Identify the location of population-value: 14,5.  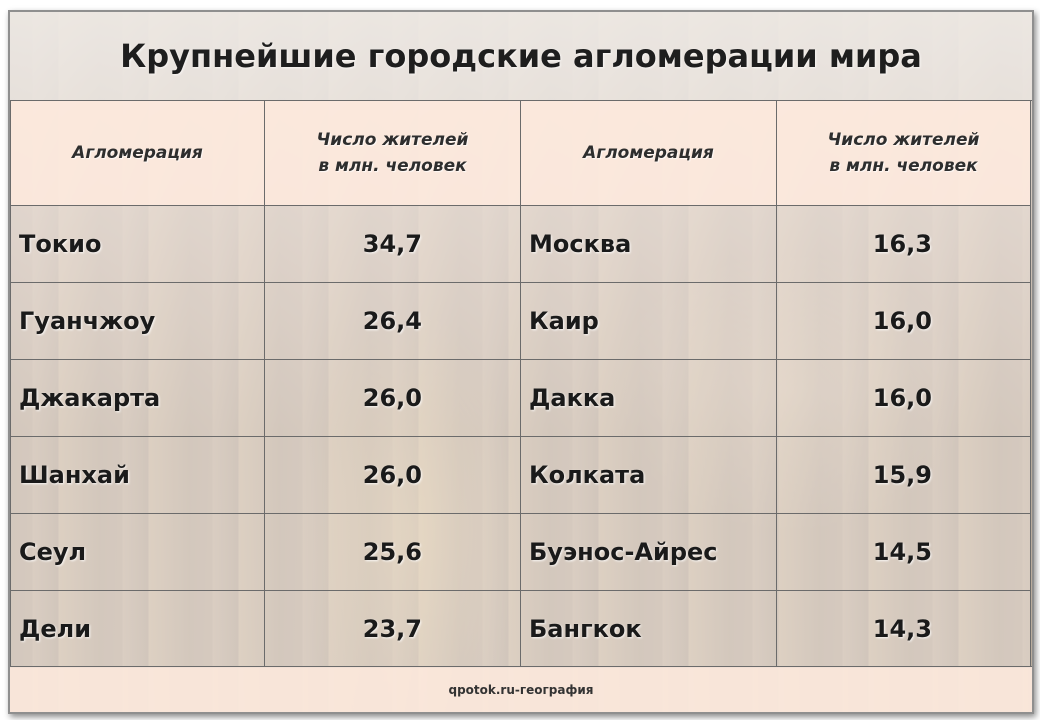
(903, 552).